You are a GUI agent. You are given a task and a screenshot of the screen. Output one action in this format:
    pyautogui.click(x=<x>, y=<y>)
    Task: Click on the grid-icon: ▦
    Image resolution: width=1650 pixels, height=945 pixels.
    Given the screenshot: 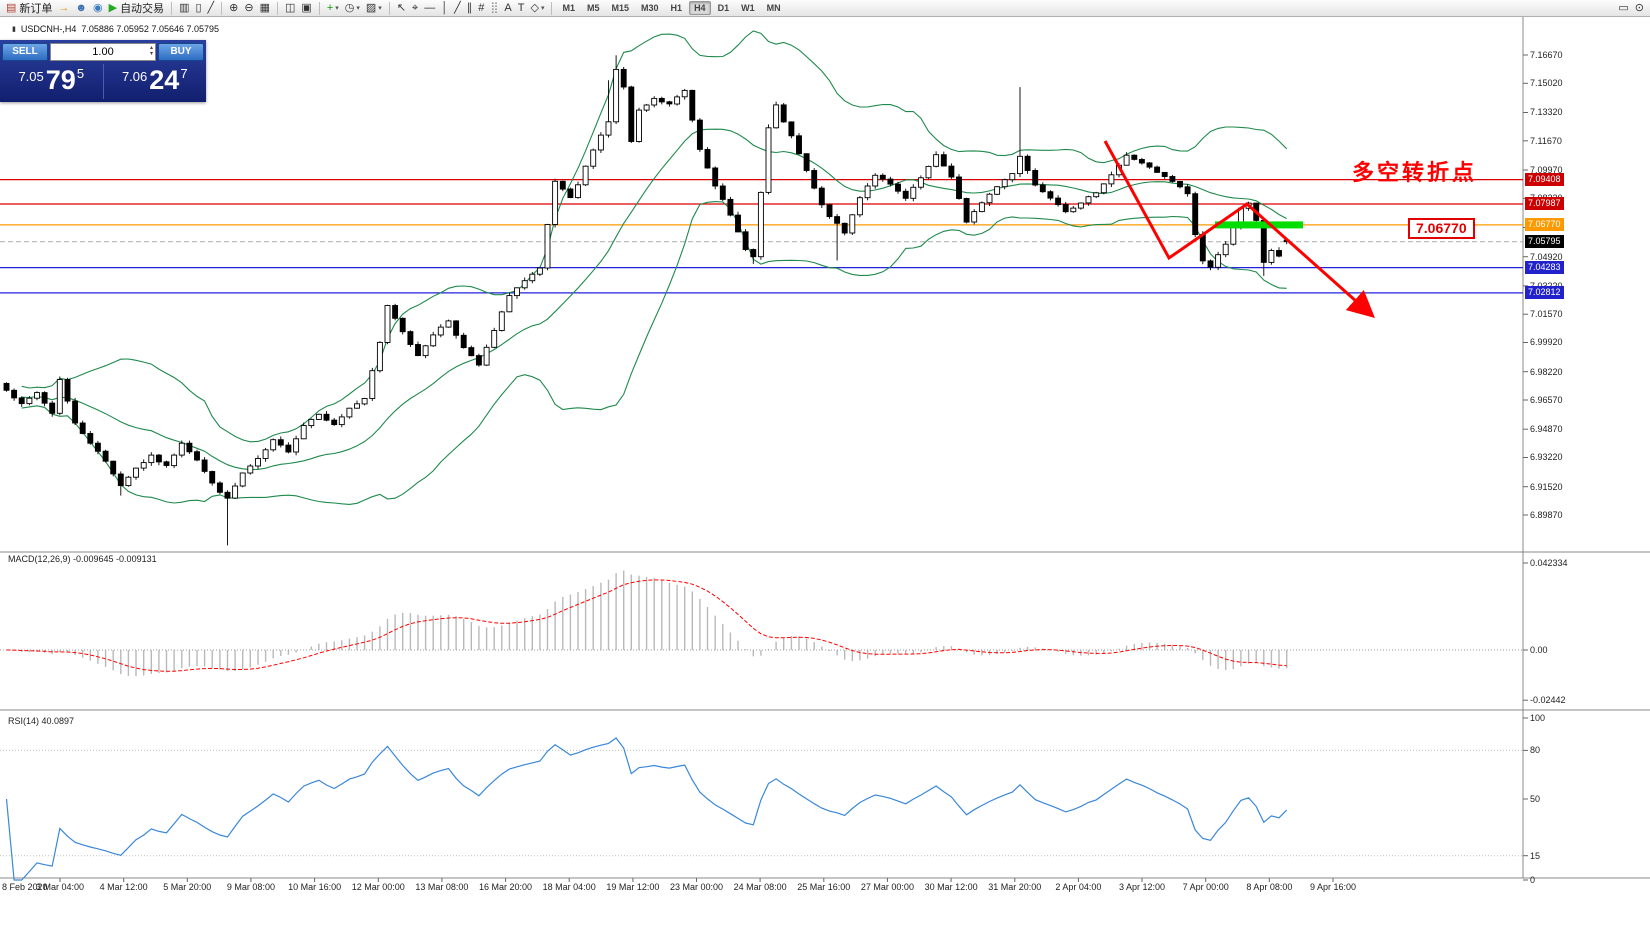 What is the action you would take?
    pyautogui.click(x=264, y=7)
    